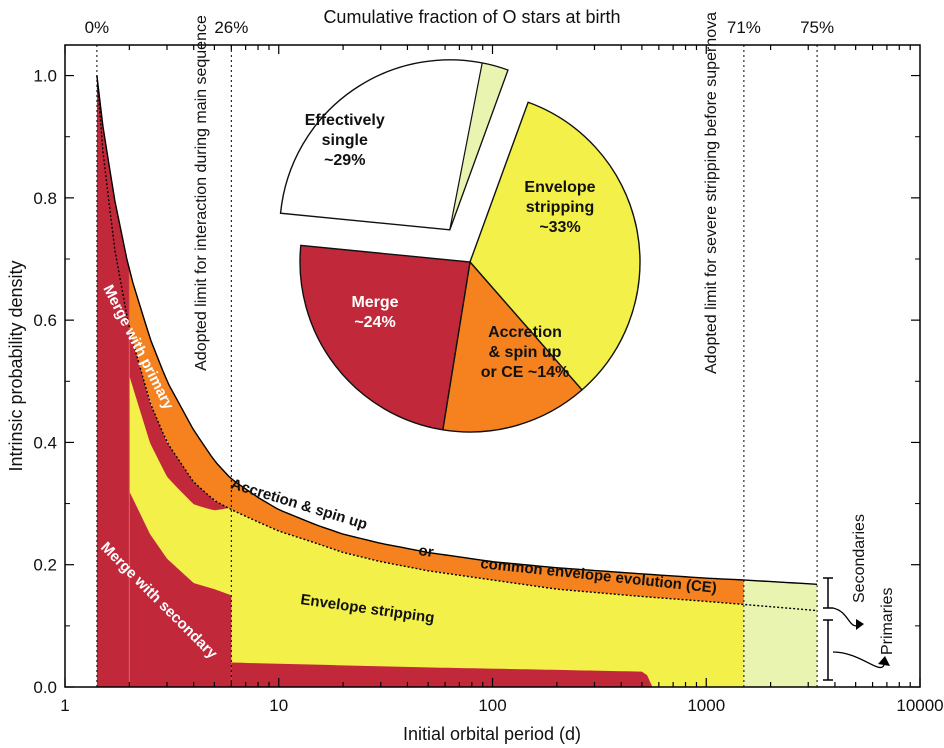  I want to click on region-label-or: or, so click(425, 551).